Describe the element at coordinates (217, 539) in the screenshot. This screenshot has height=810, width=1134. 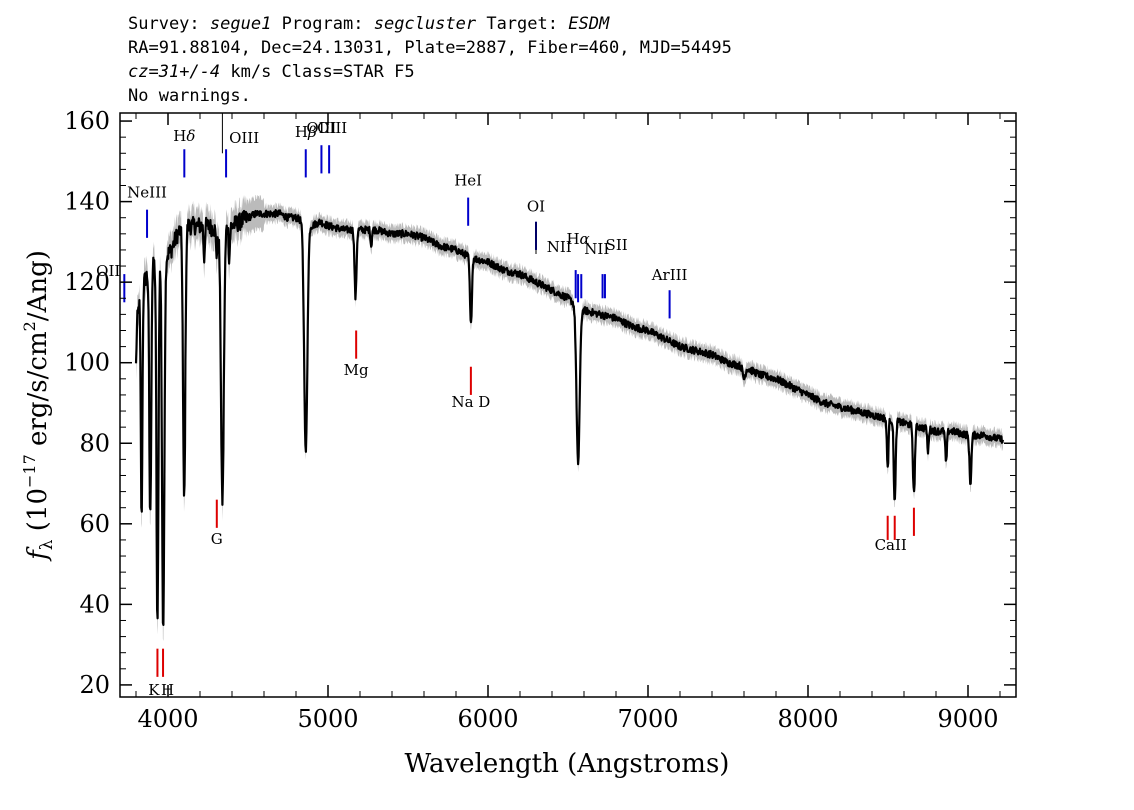
I see `absorption-line-label: G` at that location.